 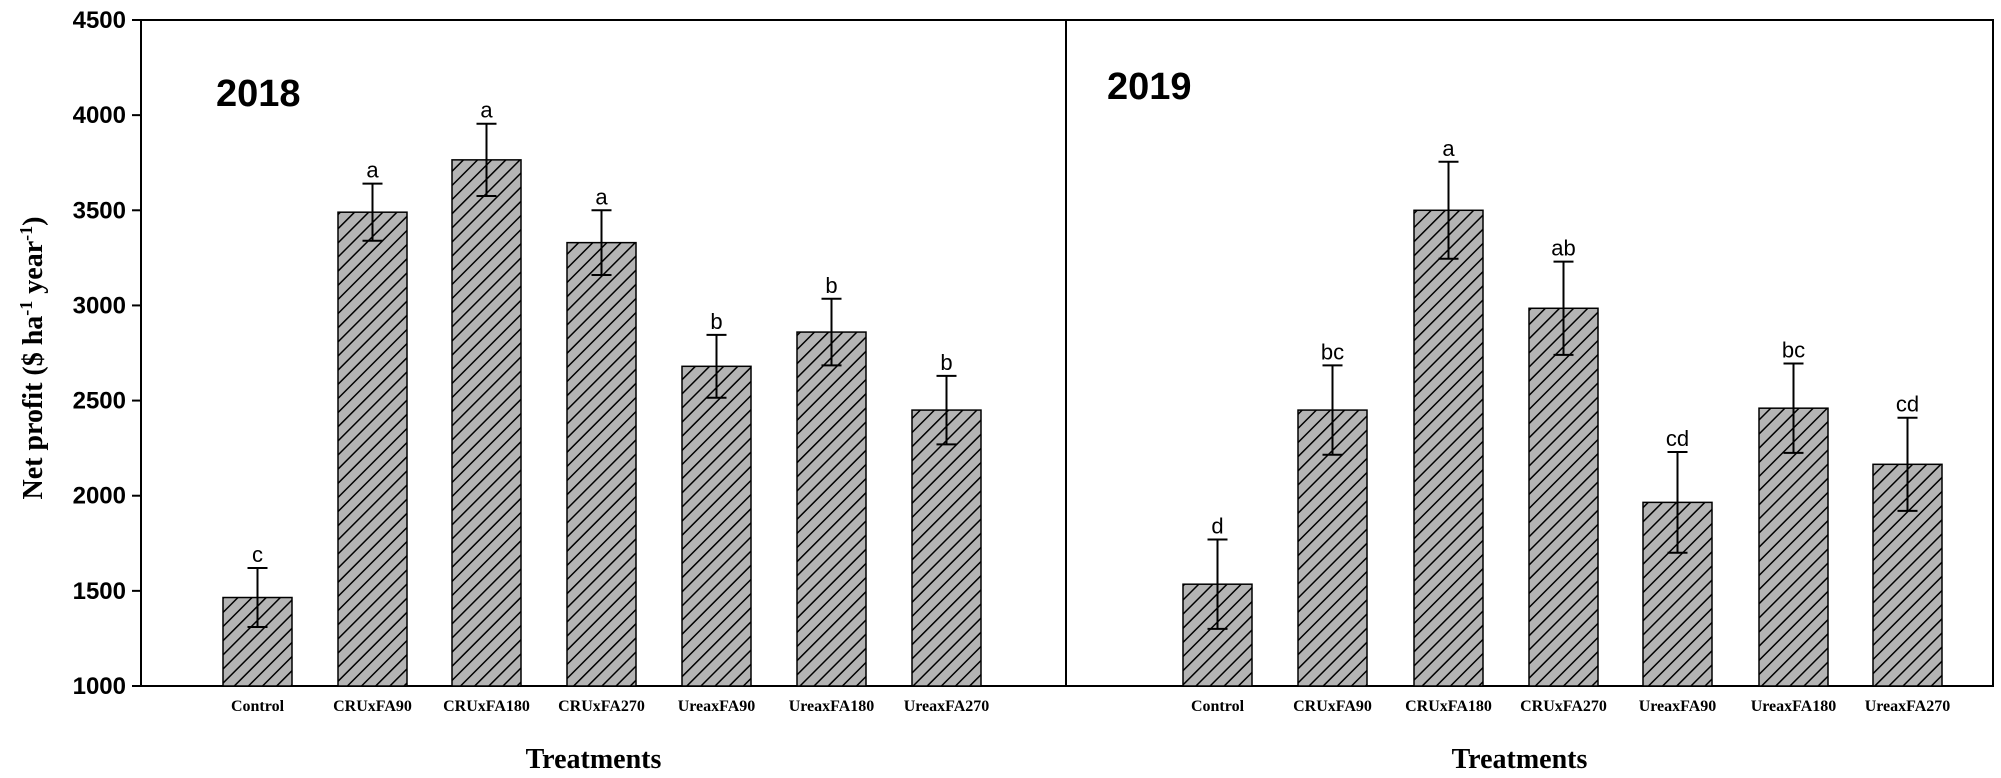 What do you see at coordinates (258, 94) in the screenshot?
I see `panel-title: 2018` at bounding box center [258, 94].